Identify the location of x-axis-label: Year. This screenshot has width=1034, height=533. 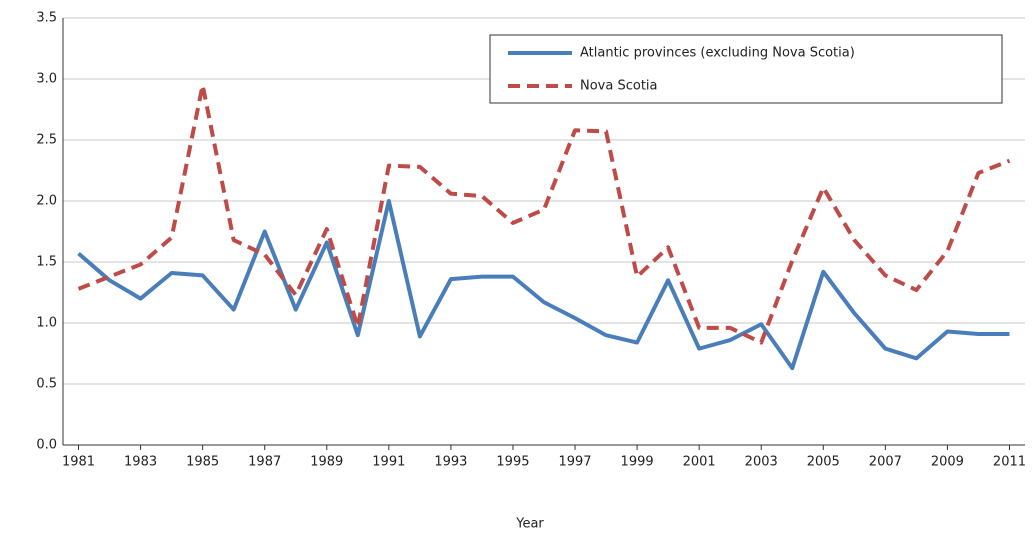
(529, 524).